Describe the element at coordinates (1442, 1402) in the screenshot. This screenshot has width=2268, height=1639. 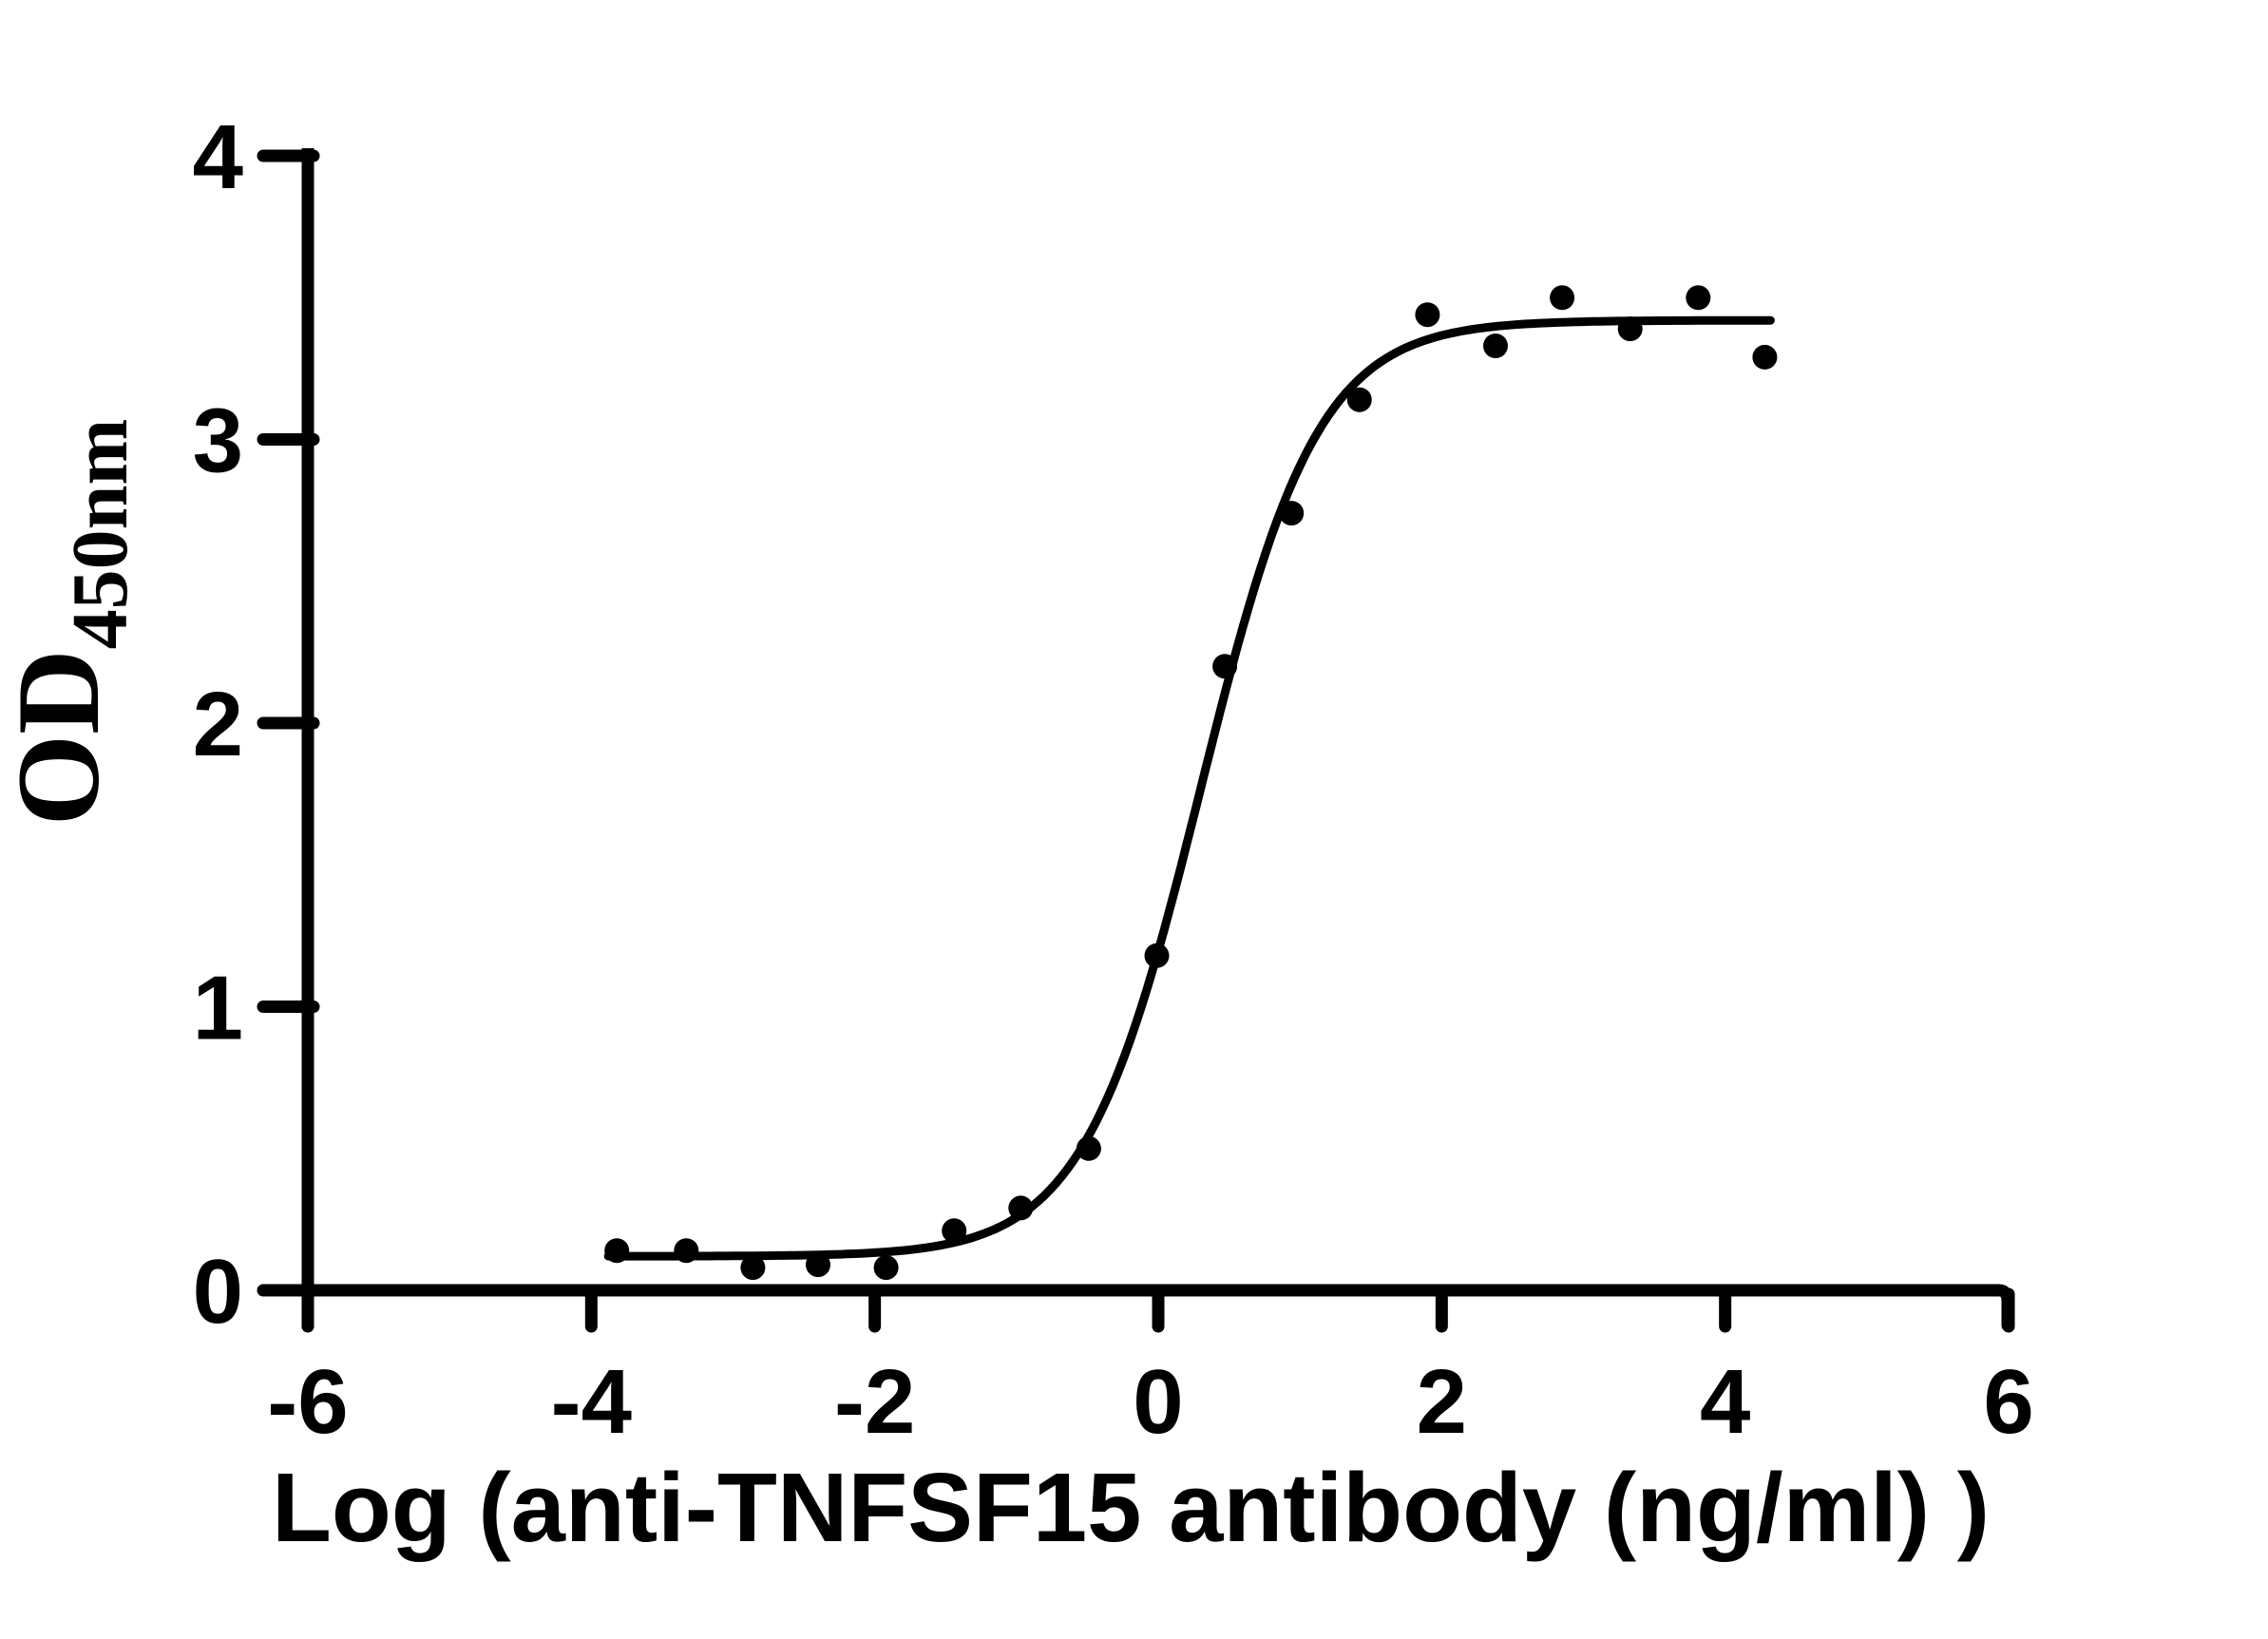
I see `x-tick-label: 2` at that location.